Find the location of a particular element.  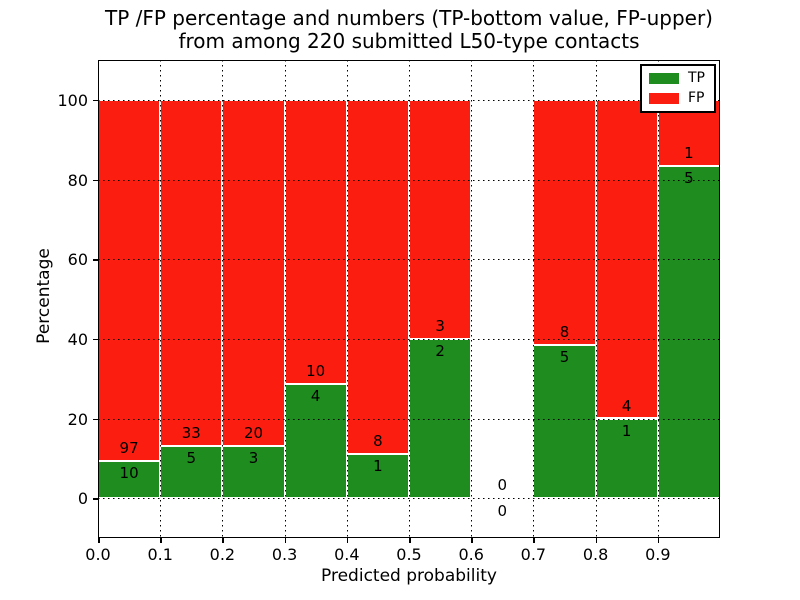

y-tick-label-100: 100 is located at coordinates (72, 100).